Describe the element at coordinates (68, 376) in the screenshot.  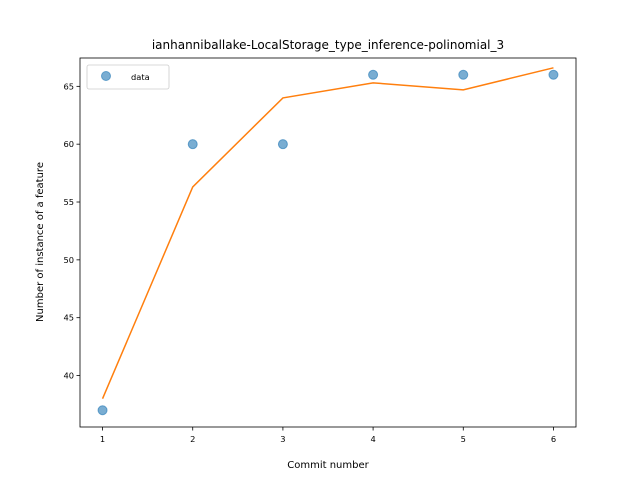
I see `y-tick-label: 40` at that location.